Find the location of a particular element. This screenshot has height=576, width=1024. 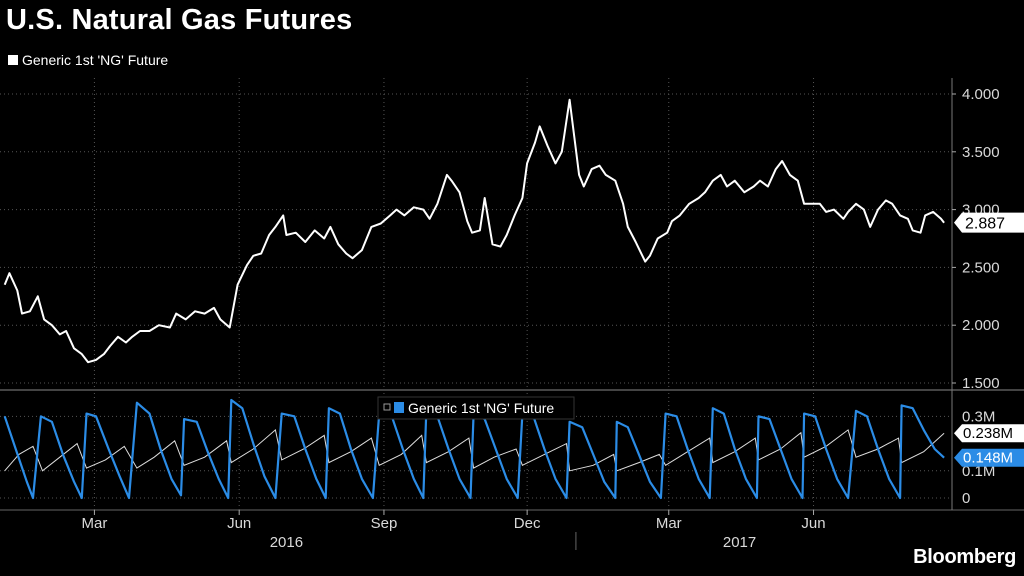

price-last-value-label: 2.887 is located at coordinates (985, 224).